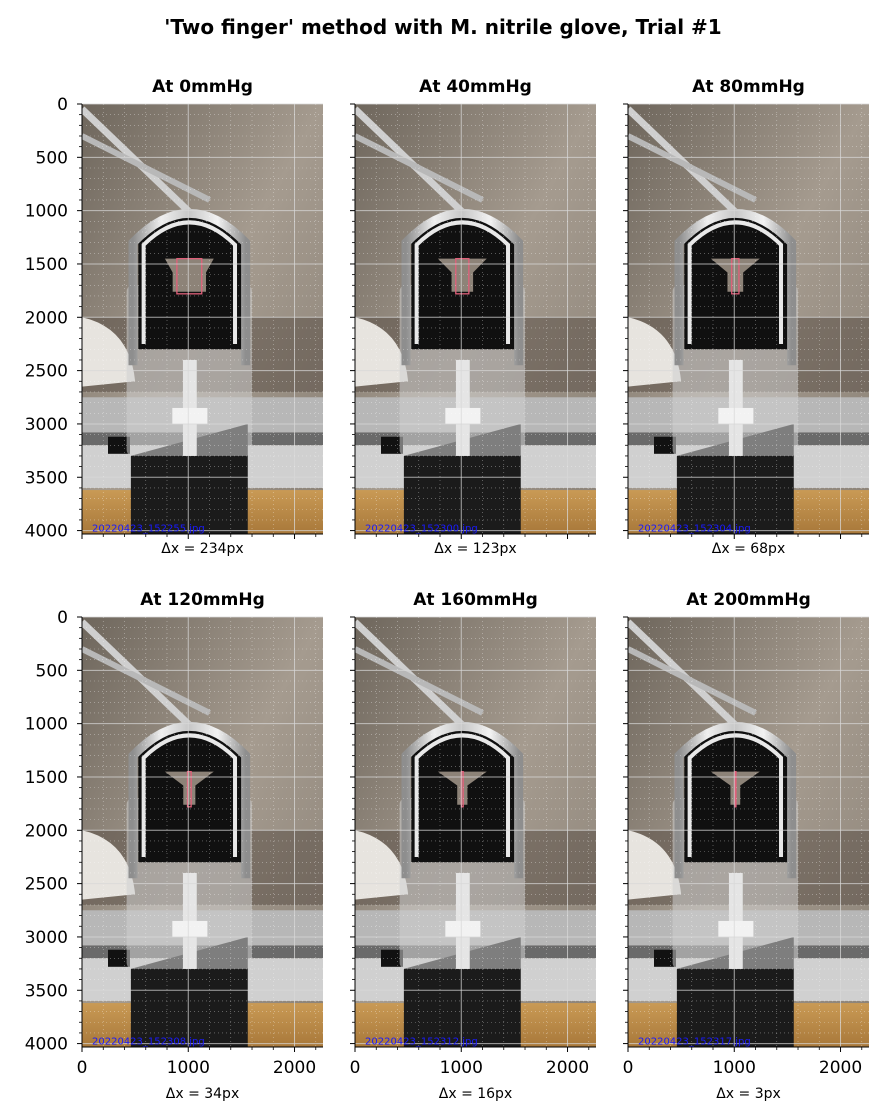 The image size is (882, 1120). I want to click on subplot-panel: 20220423_152304.jpg At 80mmHg Δx = 68px, so click(746, 317).